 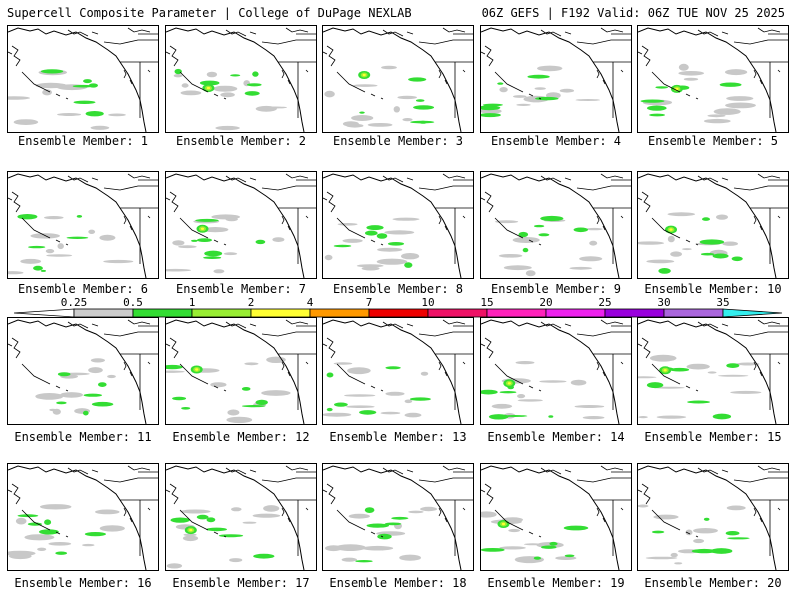 What do you see at coordinates (556, 141) in the screenshot?
I see `ensemble-member-label: Ensemble Member: 4` at bounding box center [556, 141].